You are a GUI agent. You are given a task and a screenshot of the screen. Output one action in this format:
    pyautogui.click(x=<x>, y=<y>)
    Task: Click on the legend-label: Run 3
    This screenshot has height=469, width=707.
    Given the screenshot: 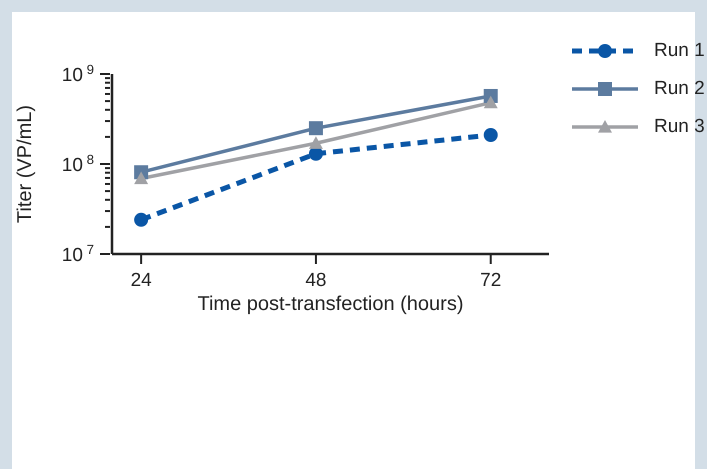 What is the action you would take?
    pyautogui.click(x=679, y=127)
    